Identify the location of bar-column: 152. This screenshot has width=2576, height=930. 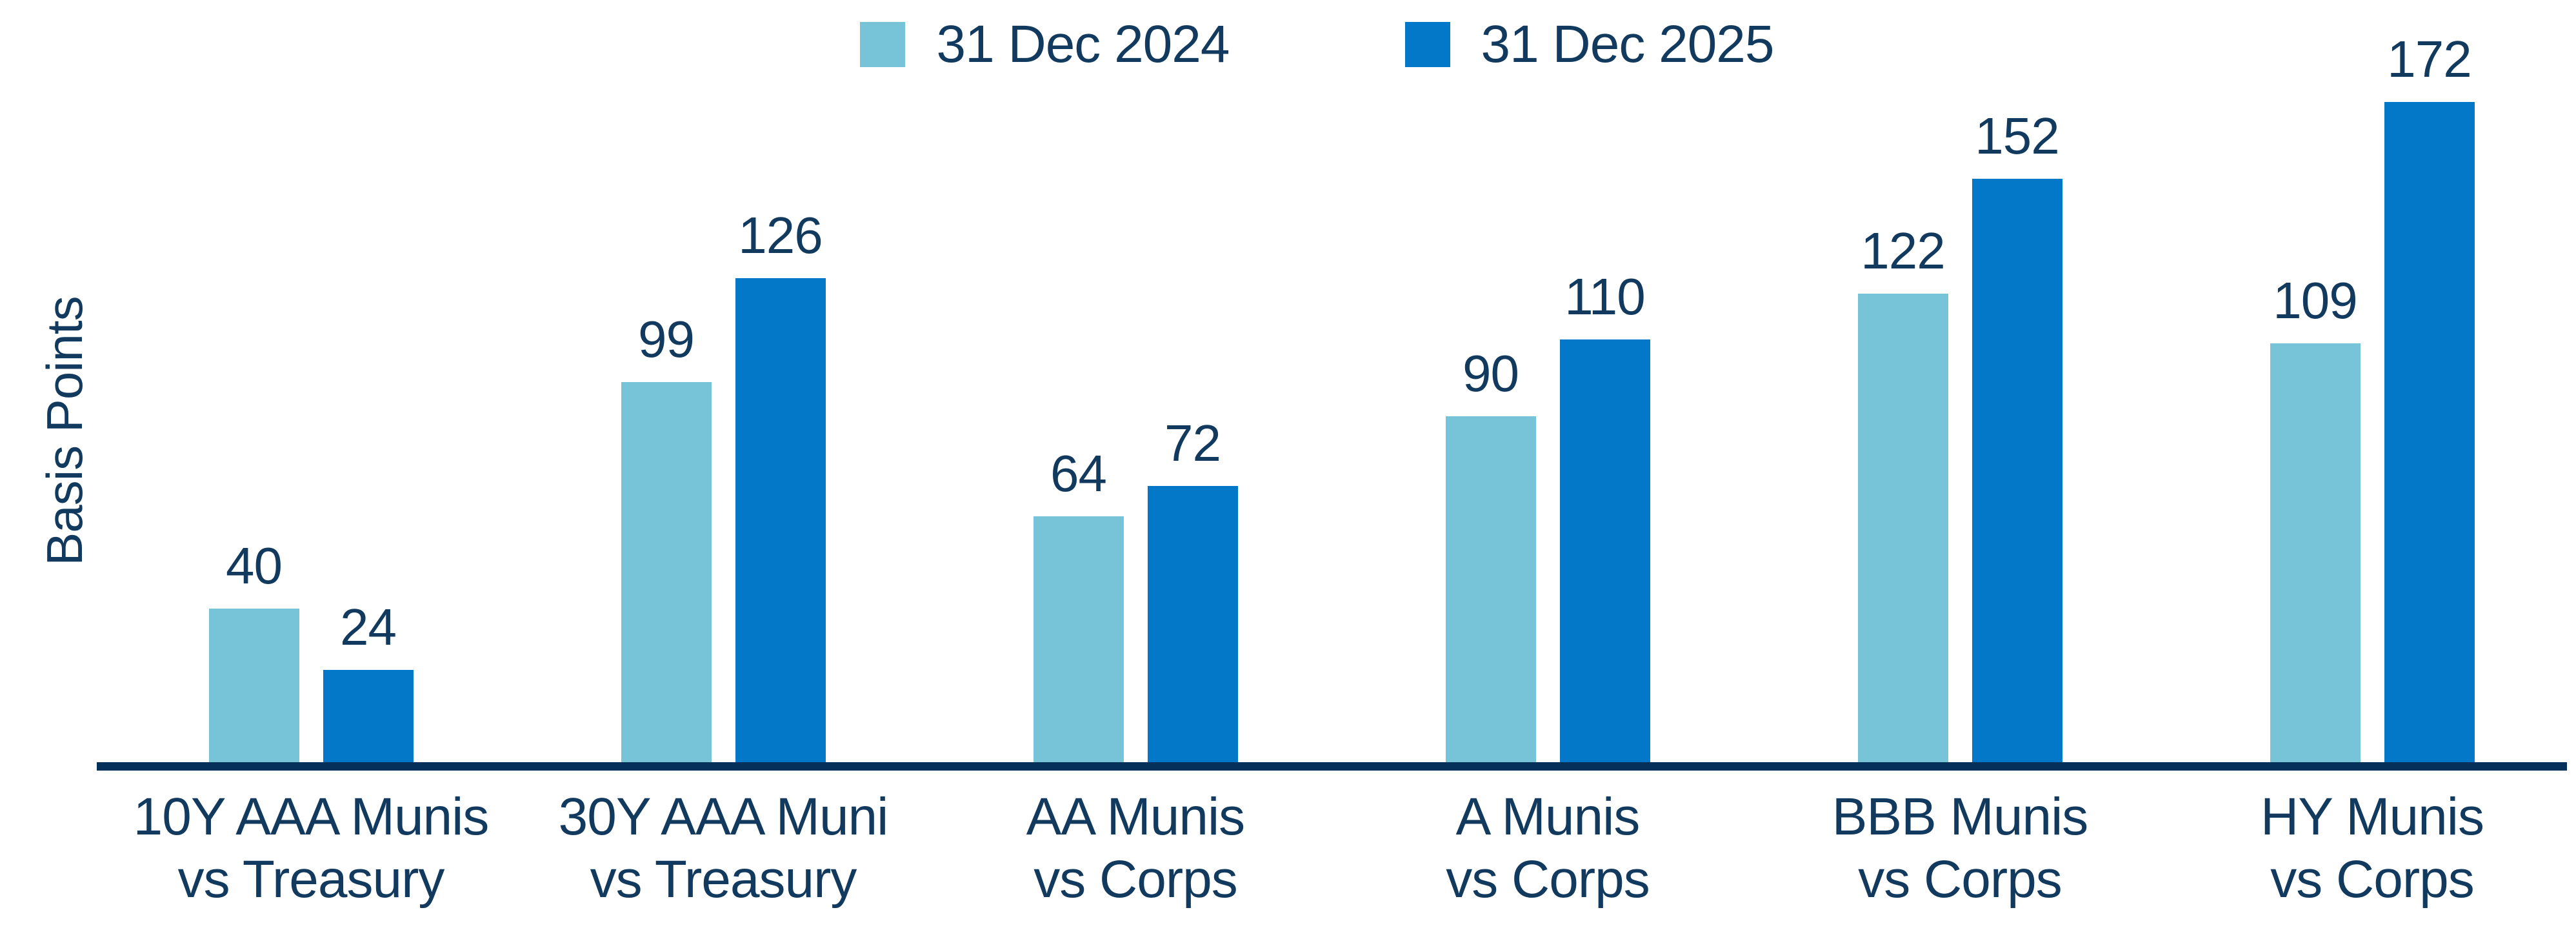
(2017, 436).